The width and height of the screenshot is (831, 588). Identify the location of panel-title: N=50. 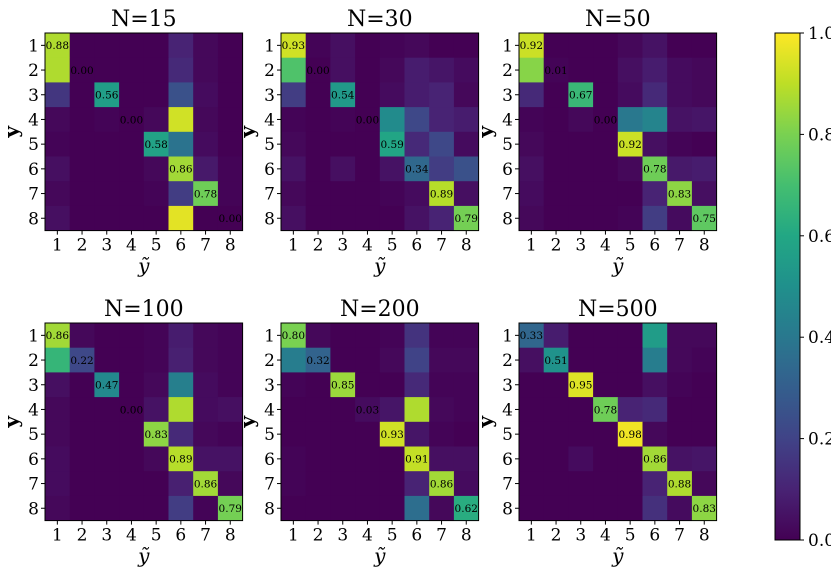
(618, 19).